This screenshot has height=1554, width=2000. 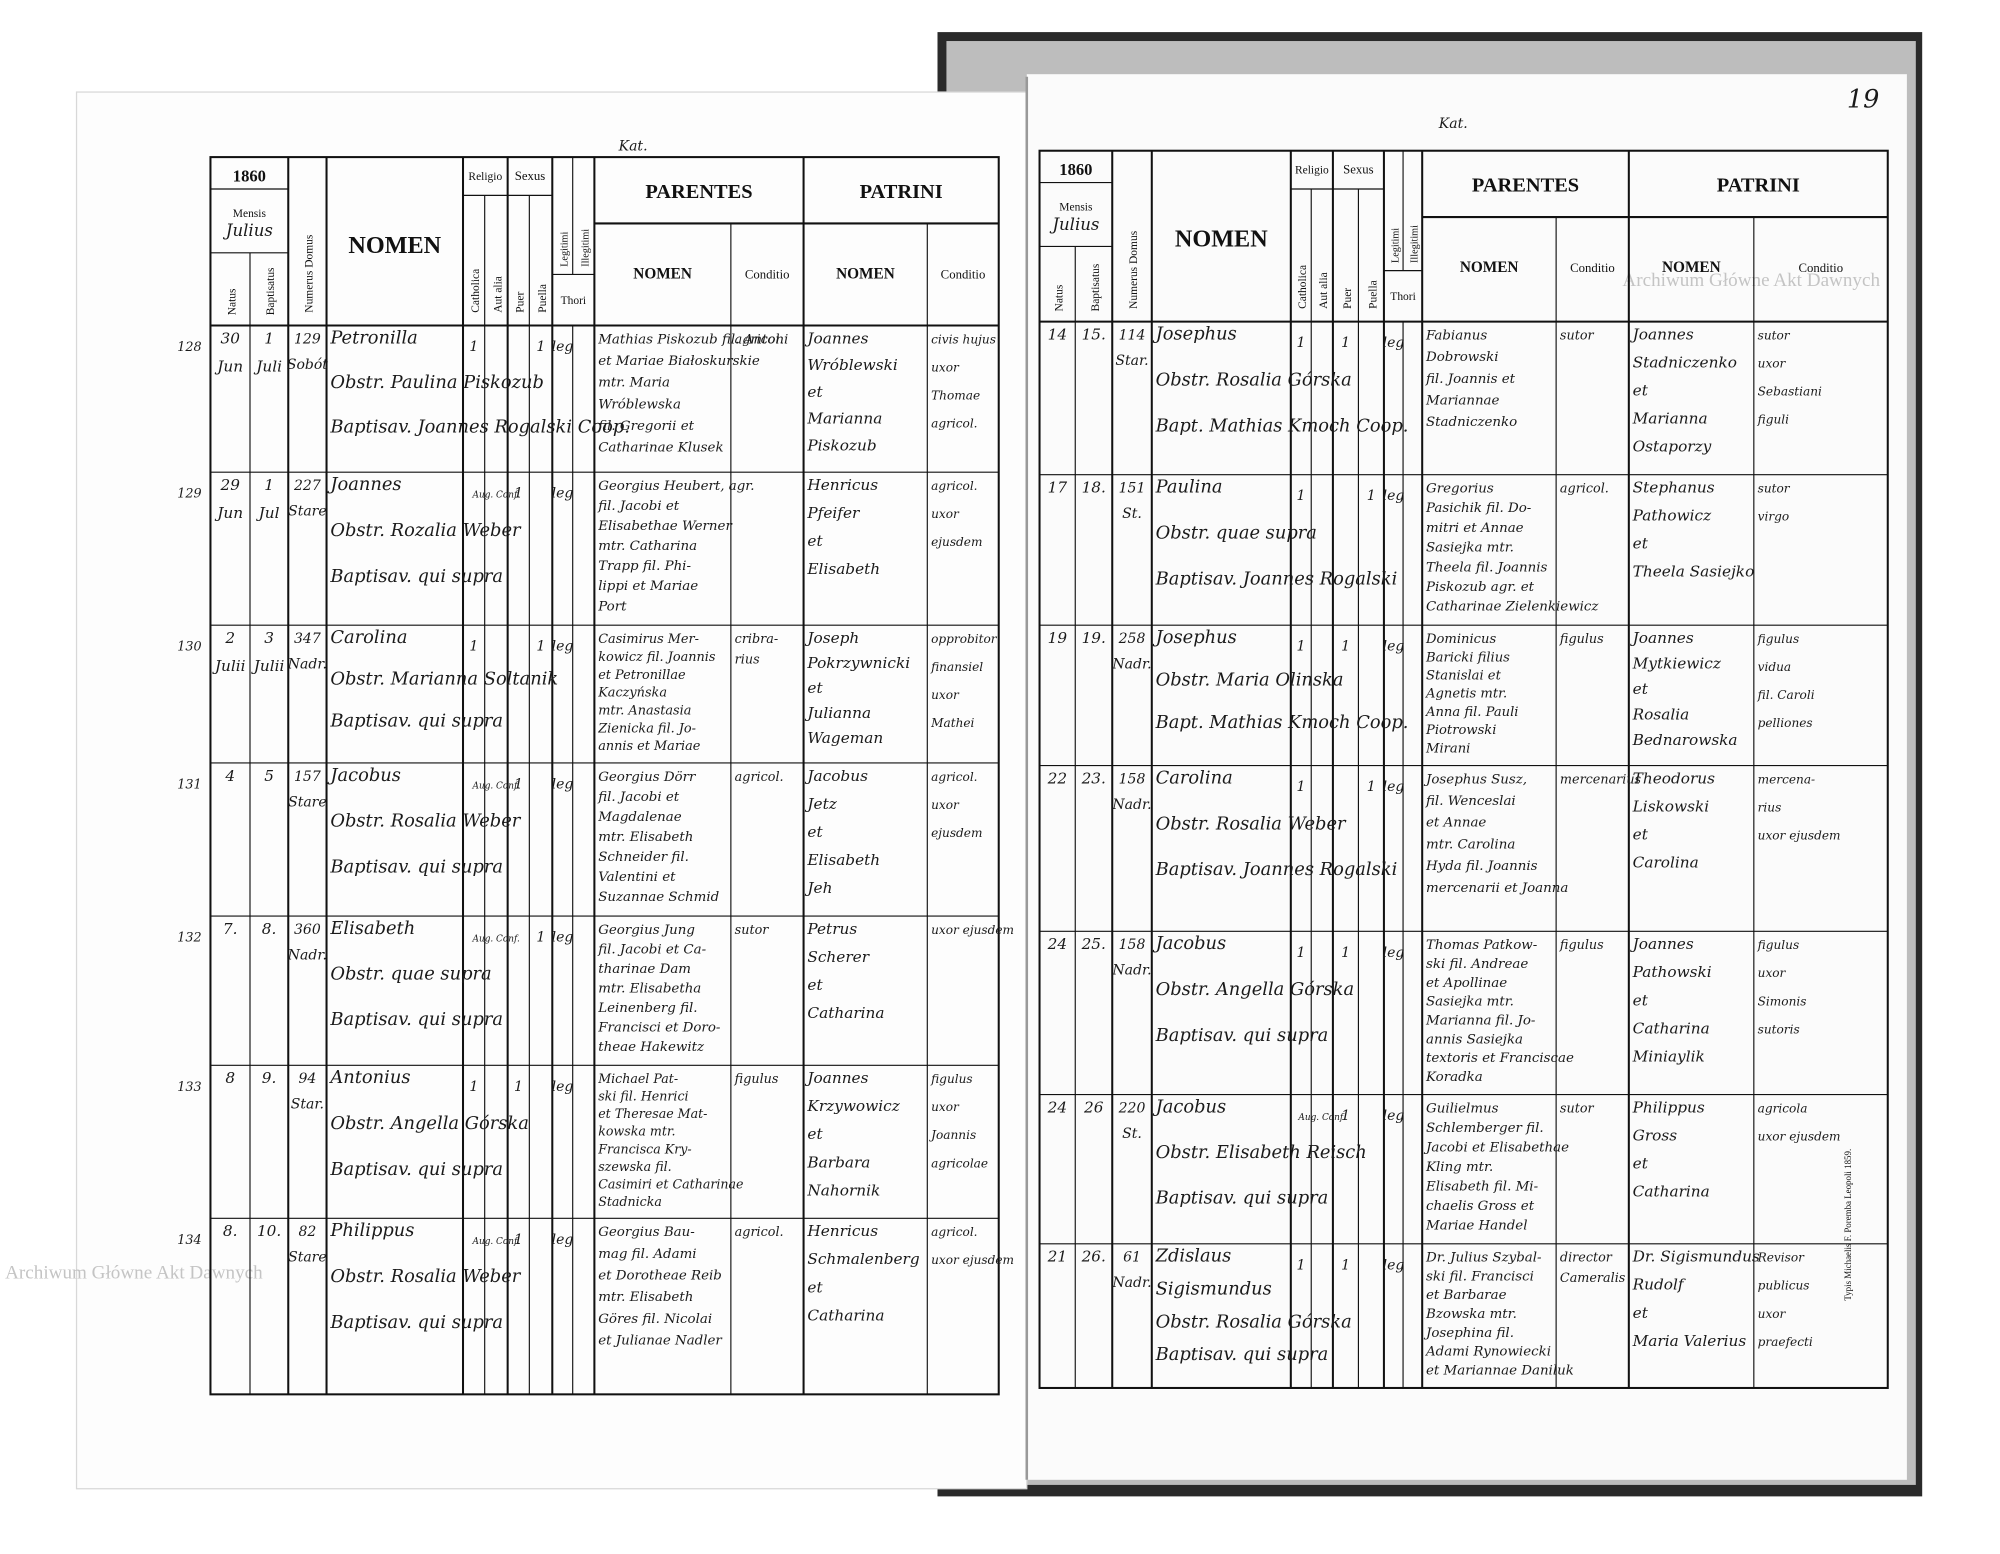 I want to click on parentes-nomen: Stanislai et, so click(x=1464, y=676).